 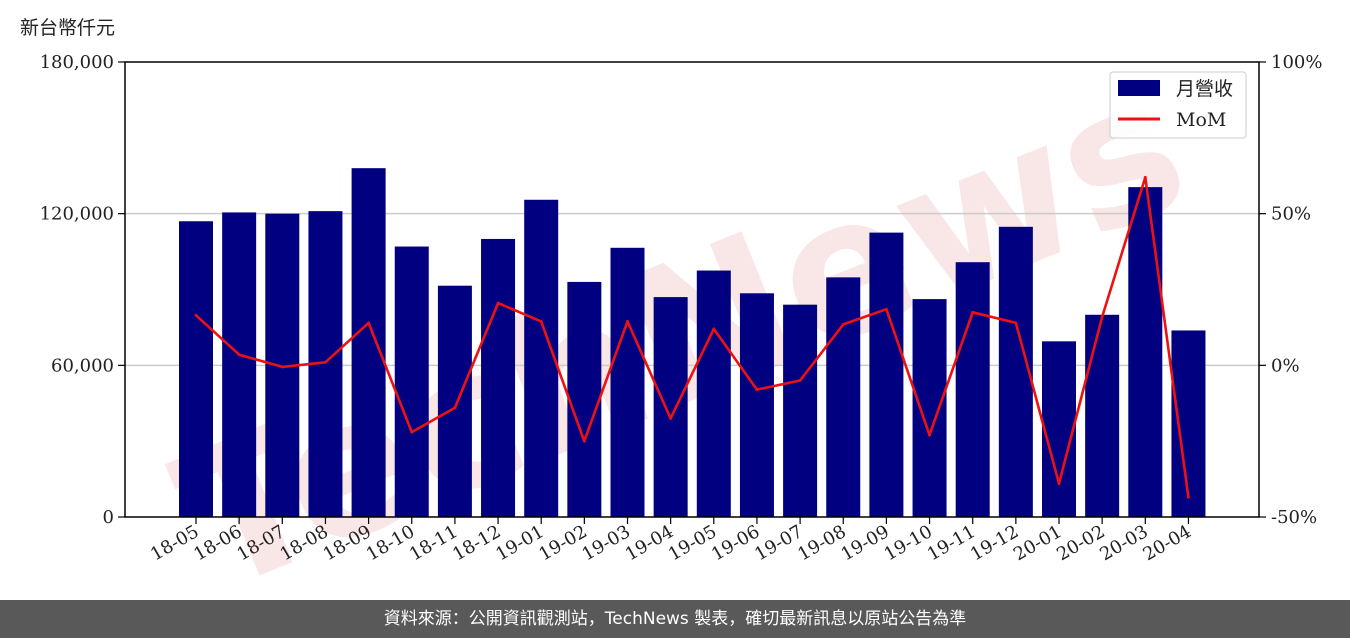 What do you see at coordinates (1204, 89) in the screenshot?
I see `legend-label-revenue: 月營收` at bounding box center [1204, 89].